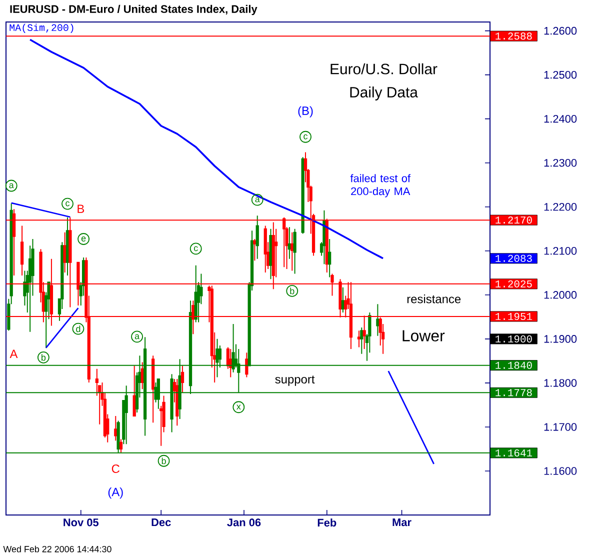  I want to click on ref-line-label: 1.2170, so click(514, 220).